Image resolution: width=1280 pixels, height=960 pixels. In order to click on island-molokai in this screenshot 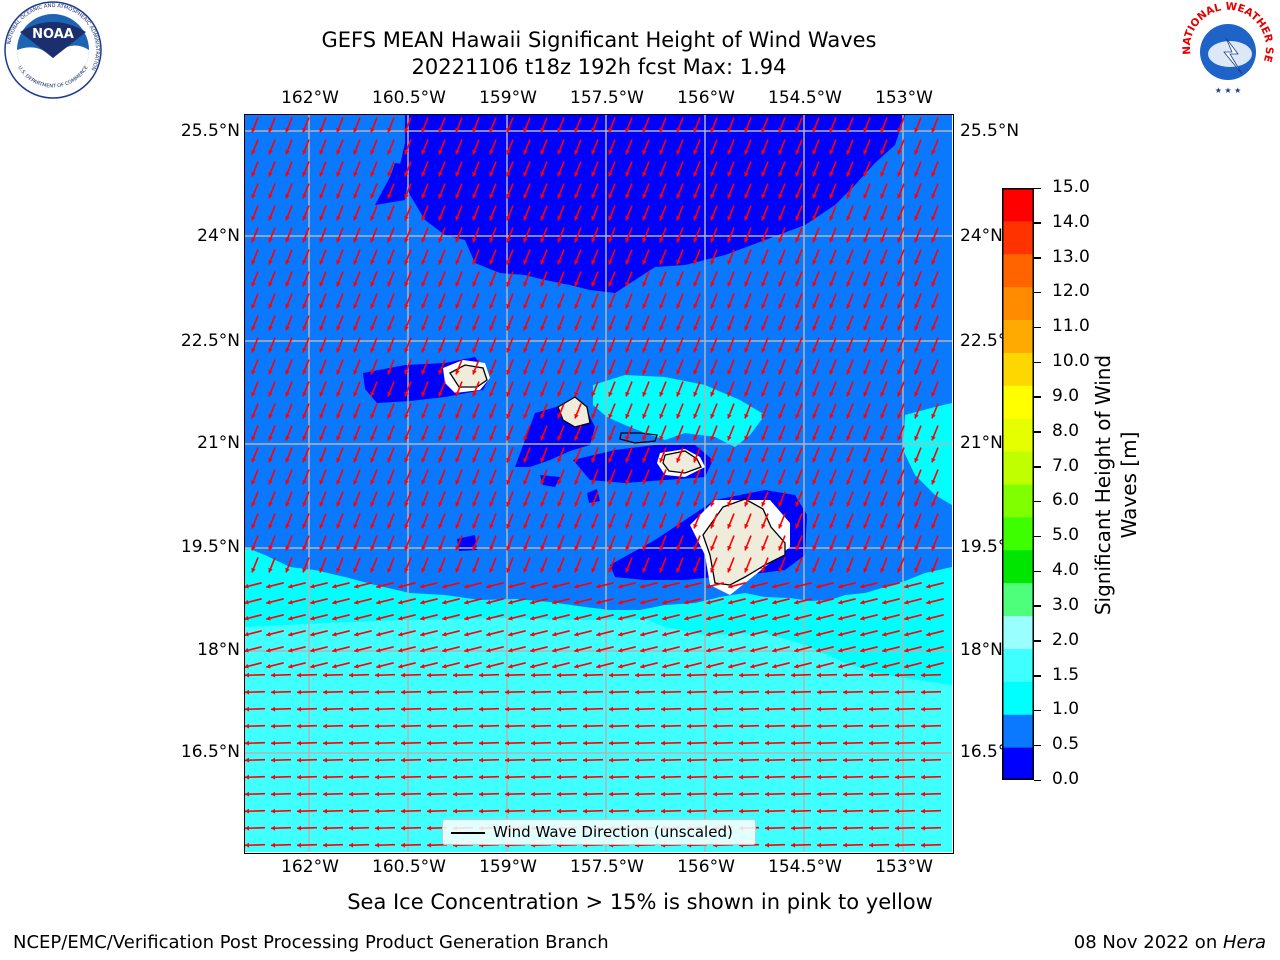, I will do `click(638, 438)`.